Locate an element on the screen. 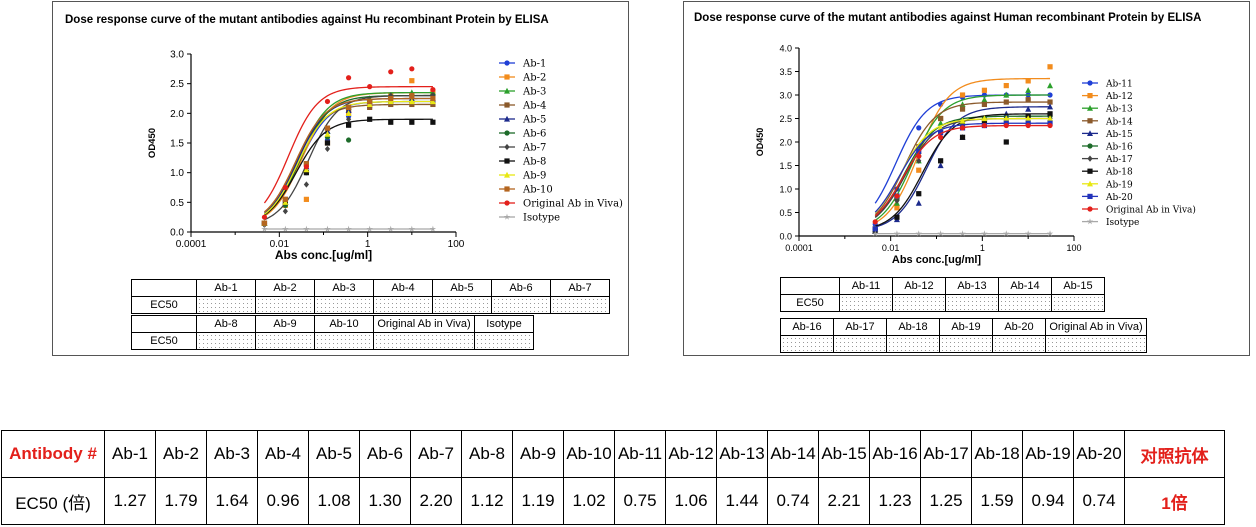  left-series-group is located at coordinates (349, 149).